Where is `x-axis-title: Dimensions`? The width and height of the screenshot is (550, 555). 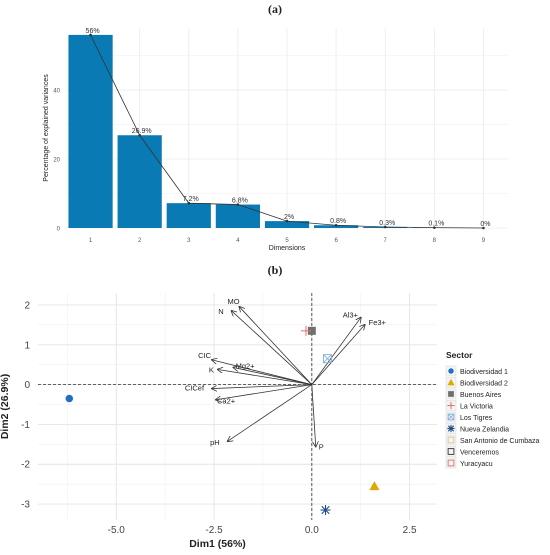
x-axis-title: Dimensions is located at coordinates (287, 248).